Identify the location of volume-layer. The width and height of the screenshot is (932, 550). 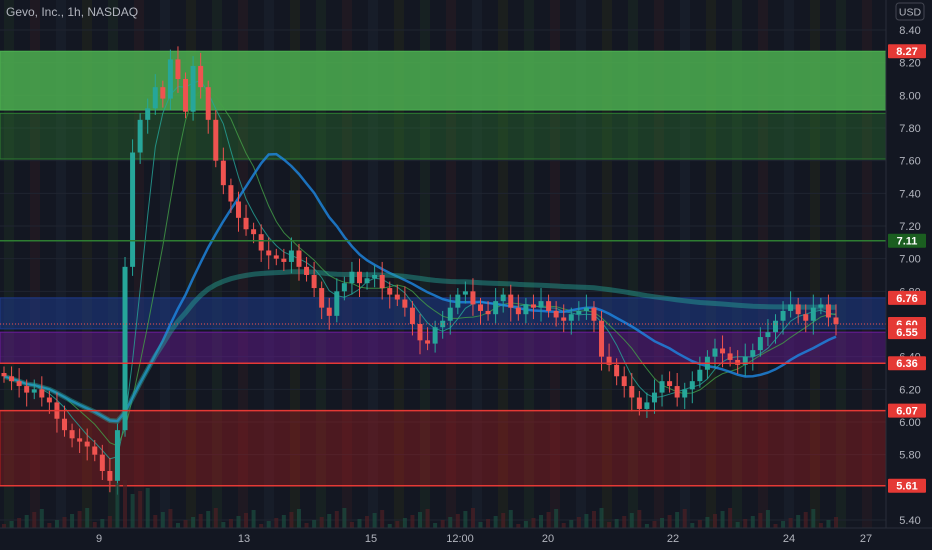
(420, 504).